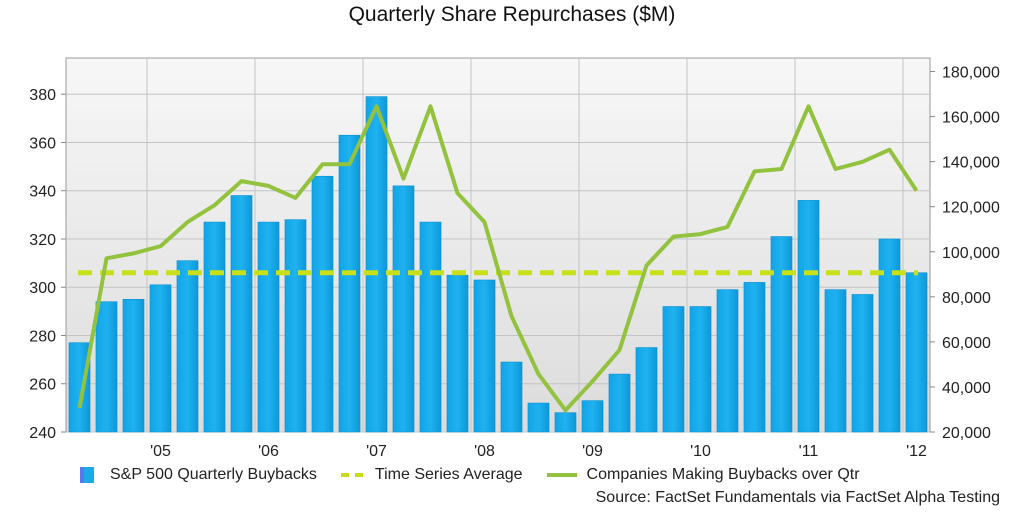 The height and width of the screenshot is (529, 1024). Describe the element at coordinates (42, 143) in the screenshot. I see `y-left-tick-label: 360` at that location.